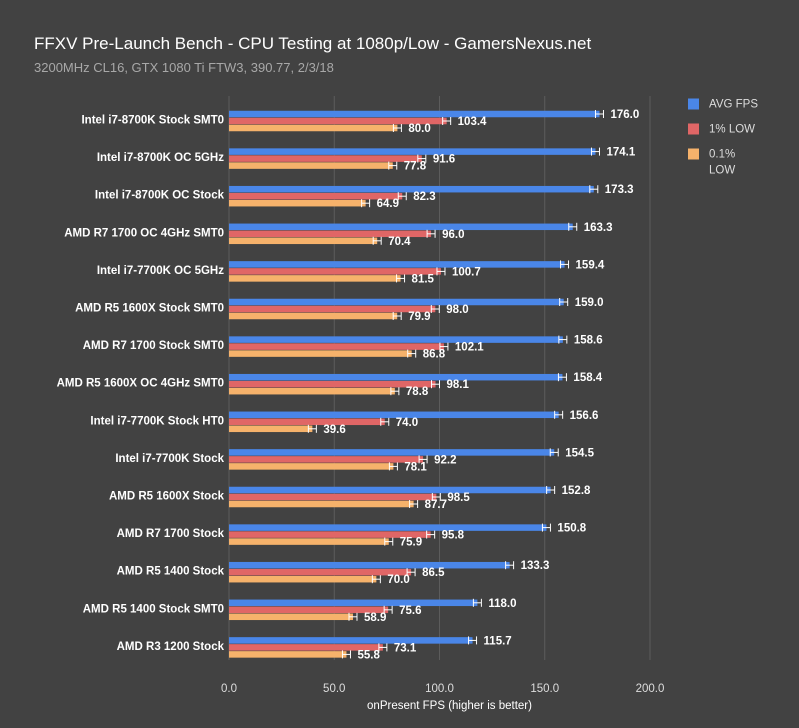 The height and width of the screenshot is (728, 799). What do you see at coordinates (398, 580) in the screenshot?
I see `data-label: 70.0` at bounding box center [398, 580].